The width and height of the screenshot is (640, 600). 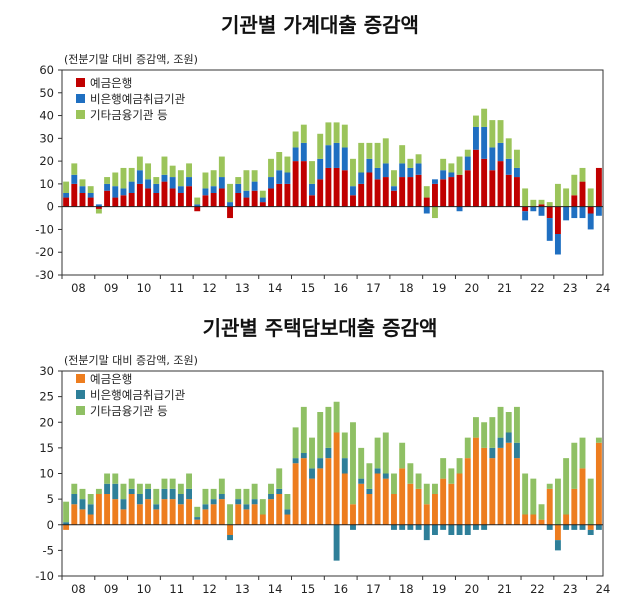 What do you see at coordinates (279, 195) in the screenshot?
I see `bar-segment-14Q3-s1` at bounding box center [279, 195].